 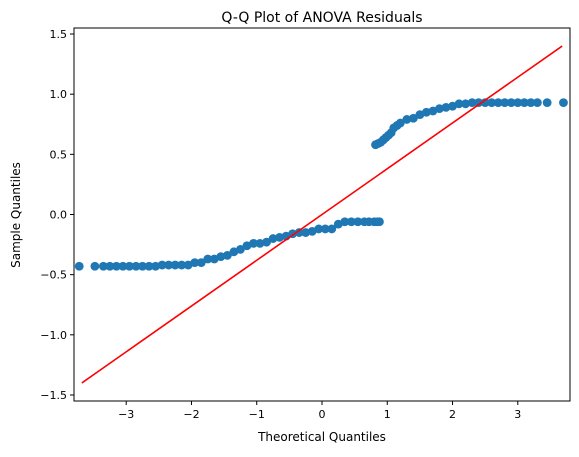 What do you see at coordinates (126, 414) in the screenshot?
I see `x-tick-label: −3` at bounding box center [126, 414].